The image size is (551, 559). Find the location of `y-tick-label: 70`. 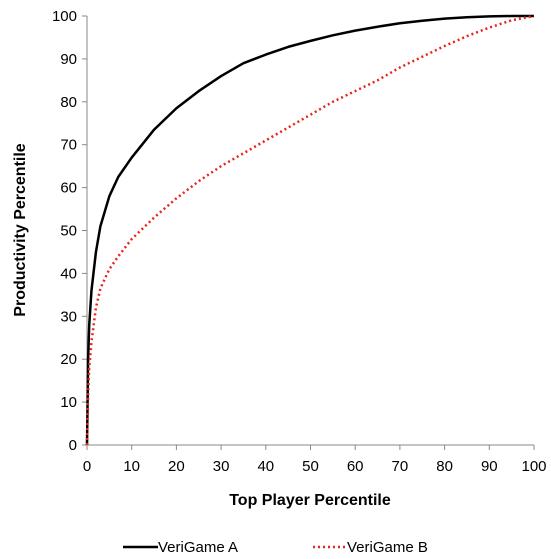

y-tick-label: 70 is located at coordinates (68, 145).